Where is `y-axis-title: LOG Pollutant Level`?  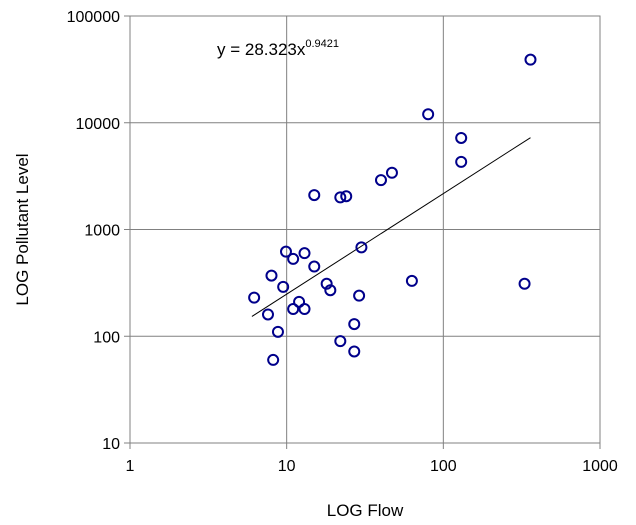 y-axis-title: LOG Pollutant Level is located at coordinates (22, 229).